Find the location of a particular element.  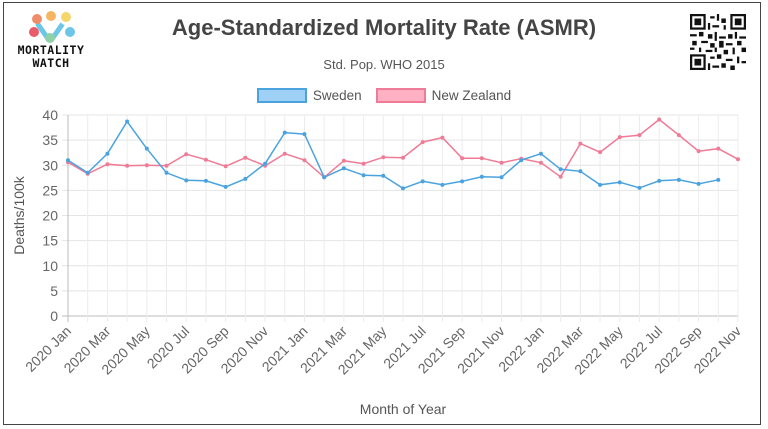

y-tick-label: 30 is located at coordinates (50, 165).